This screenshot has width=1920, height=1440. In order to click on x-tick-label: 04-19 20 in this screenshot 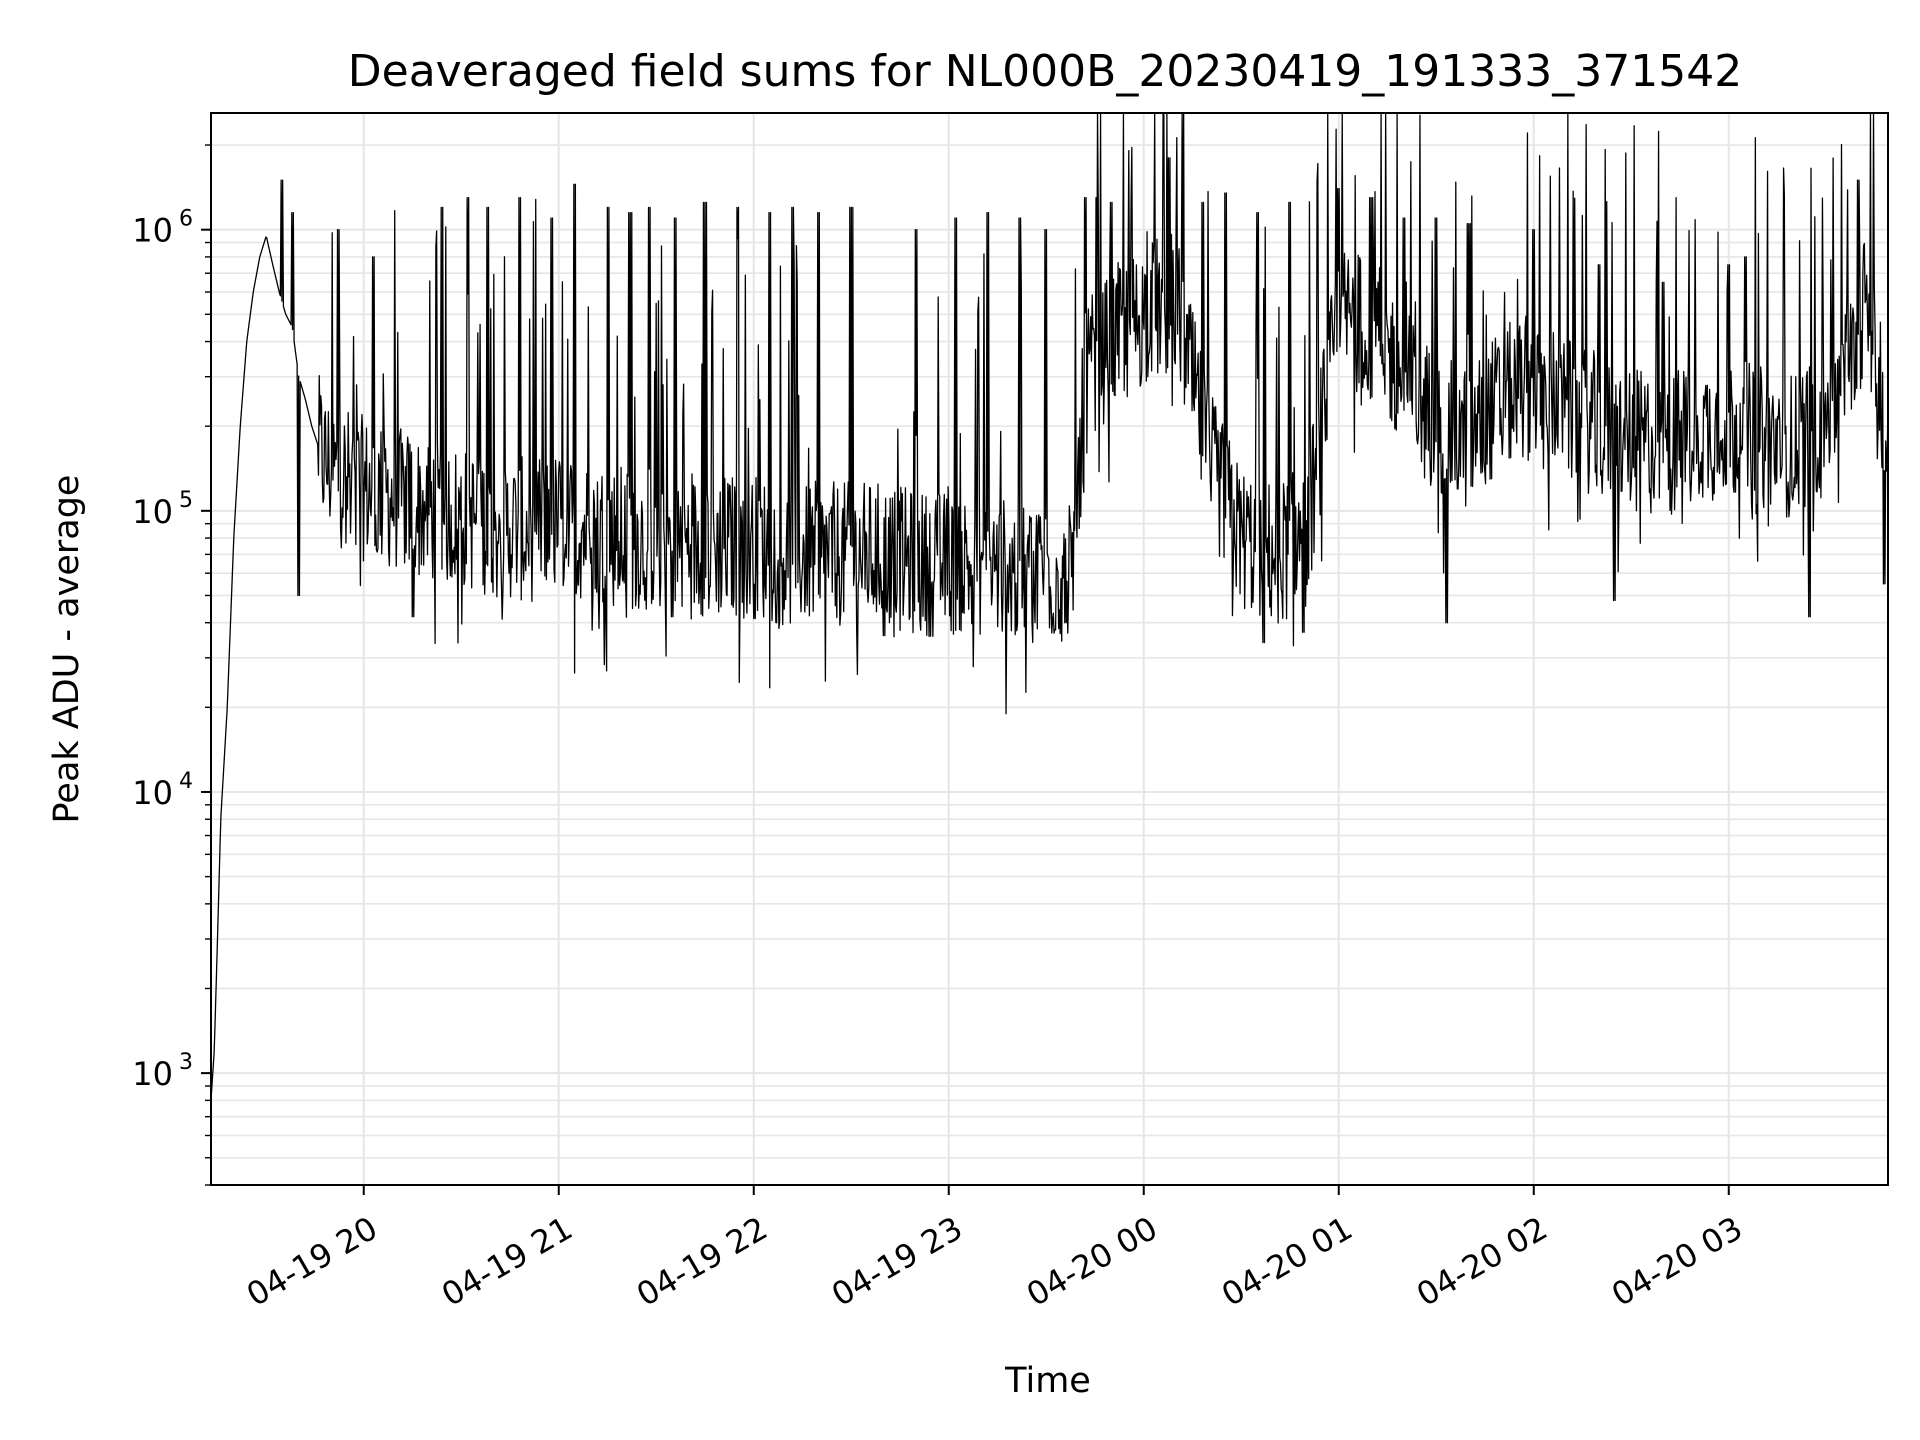, I will do `click(312, 1261)`.